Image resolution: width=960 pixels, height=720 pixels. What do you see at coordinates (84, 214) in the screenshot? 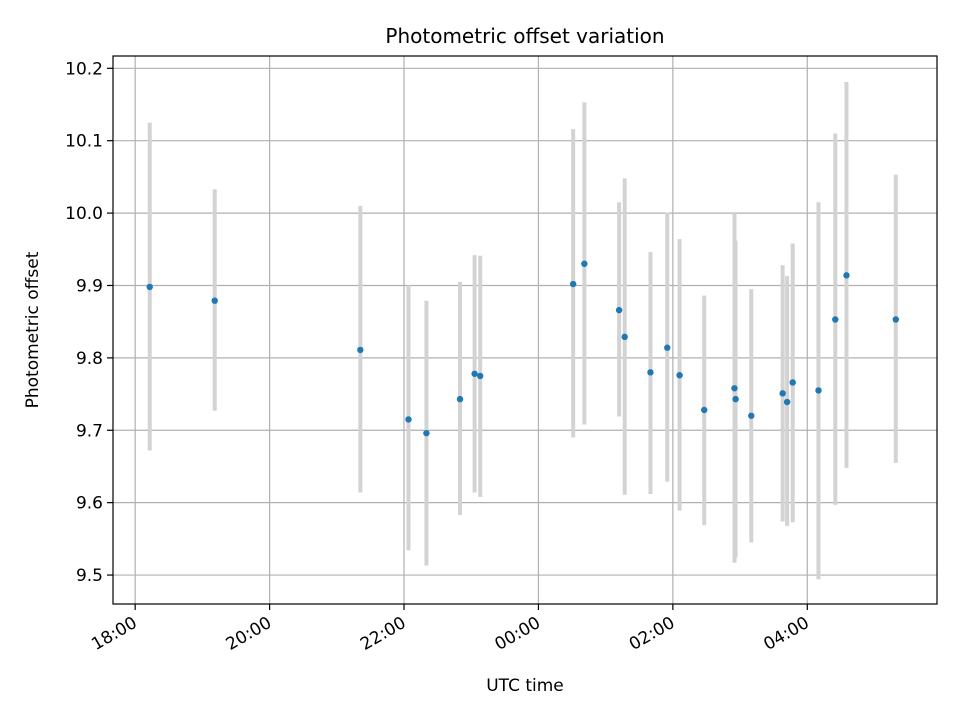
I see `y-tick-label: 10.0` at bounding box center [84, 214].